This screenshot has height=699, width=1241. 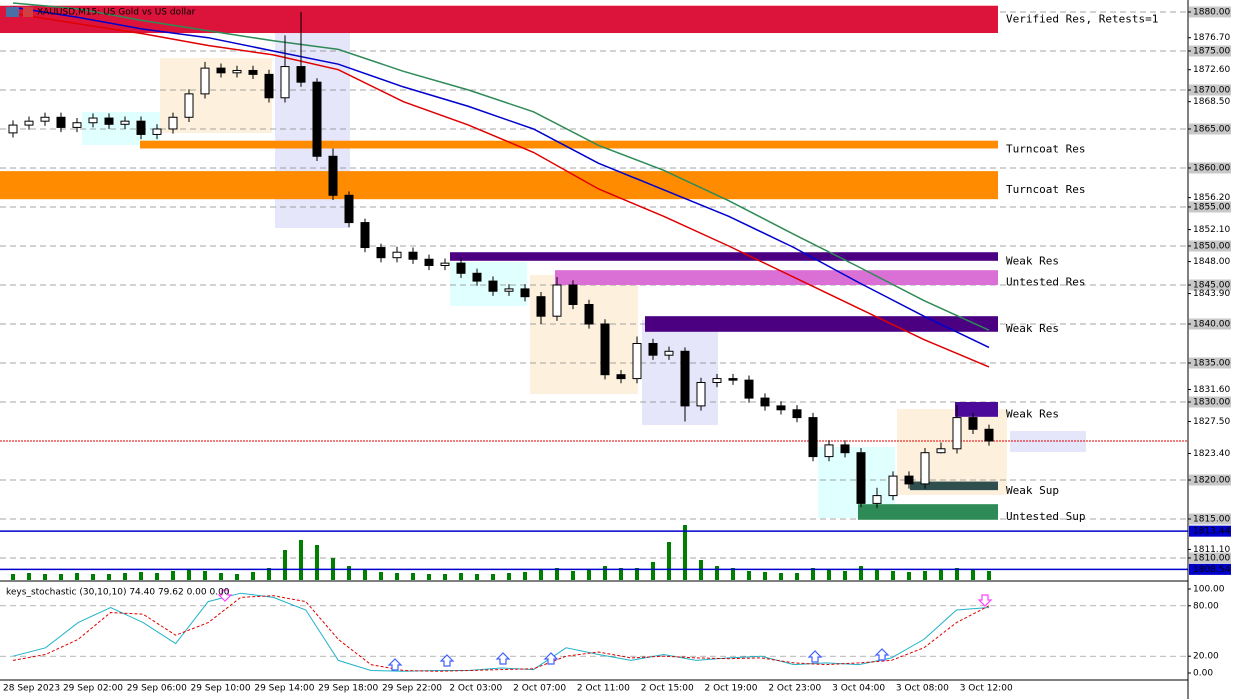 I want to click on x-tick-label: 28 Sep 2023, so click(x=31, y=689).